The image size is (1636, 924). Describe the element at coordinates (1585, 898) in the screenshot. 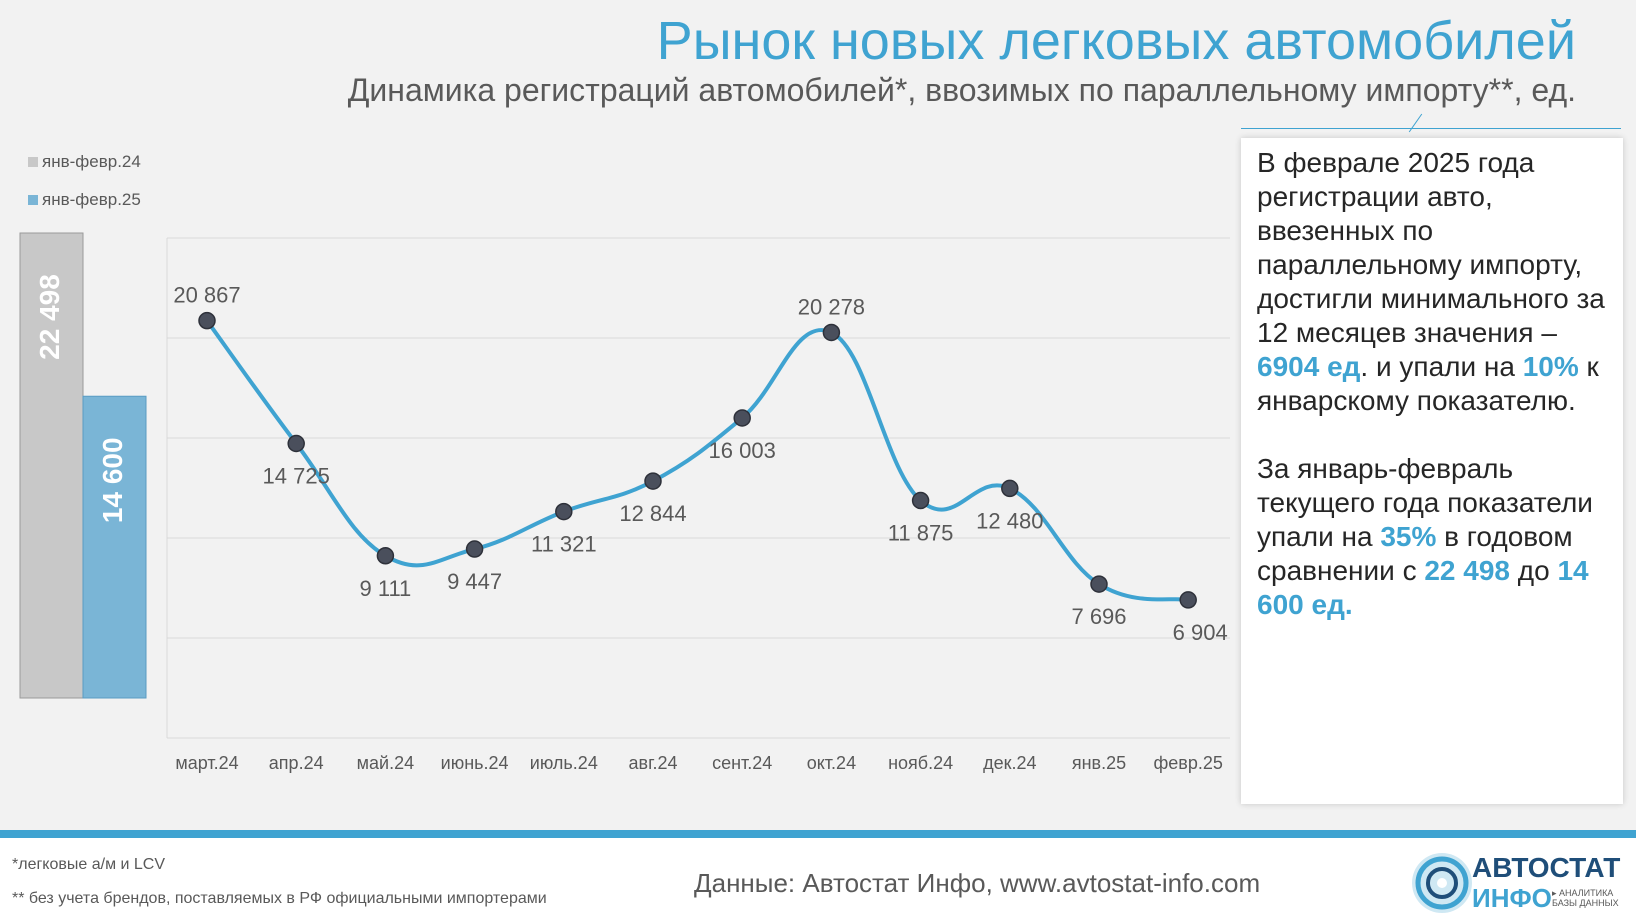

I see `logo-tagline: ▸ АНАЛИТИКА БАЗЫ ДАННЫХ` at that location.